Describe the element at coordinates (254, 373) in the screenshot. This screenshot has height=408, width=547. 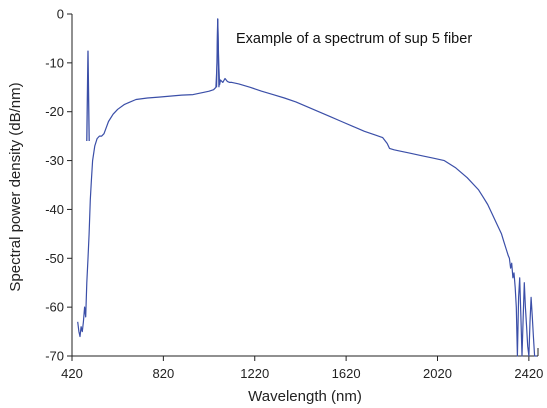
I see `x-tick-label: 1220` at that location.